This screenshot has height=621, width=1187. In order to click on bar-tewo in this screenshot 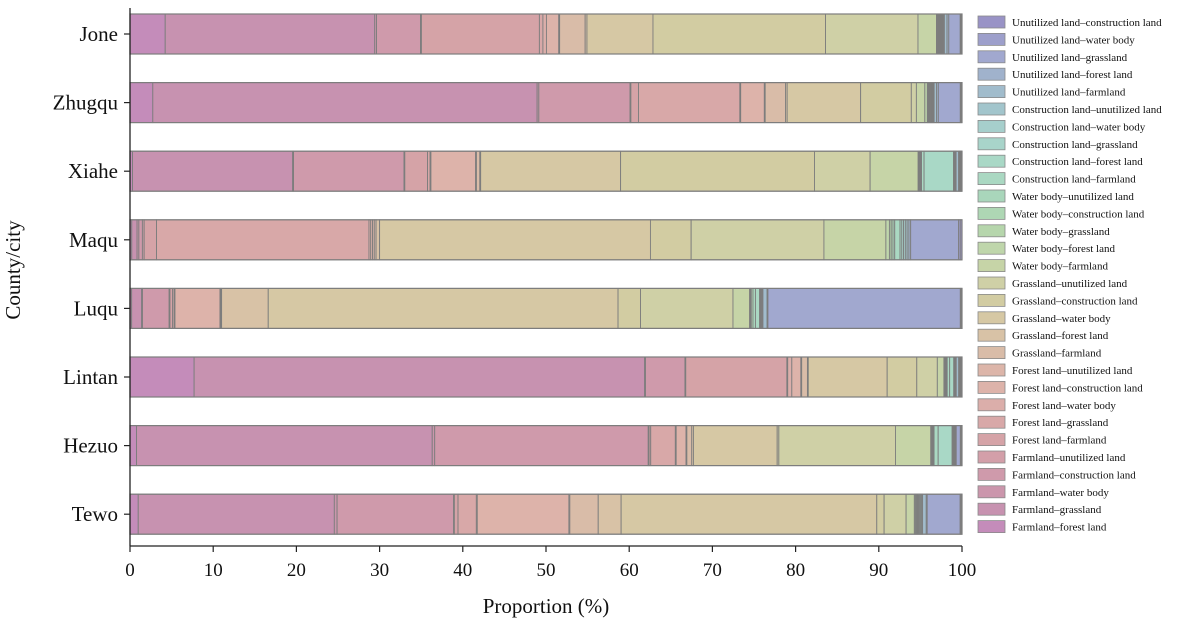, I will do `click(546, 514)`.